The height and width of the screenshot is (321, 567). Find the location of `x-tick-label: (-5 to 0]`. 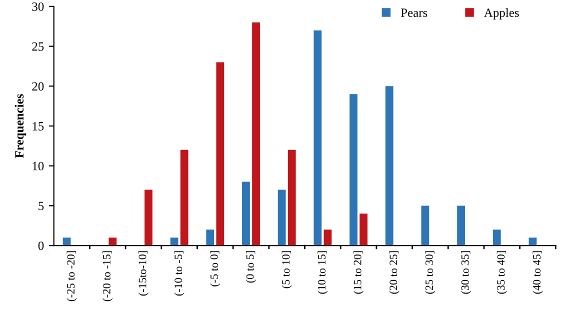

x-tick-label: (-5 to 0] is located at coordinates (215, 268).